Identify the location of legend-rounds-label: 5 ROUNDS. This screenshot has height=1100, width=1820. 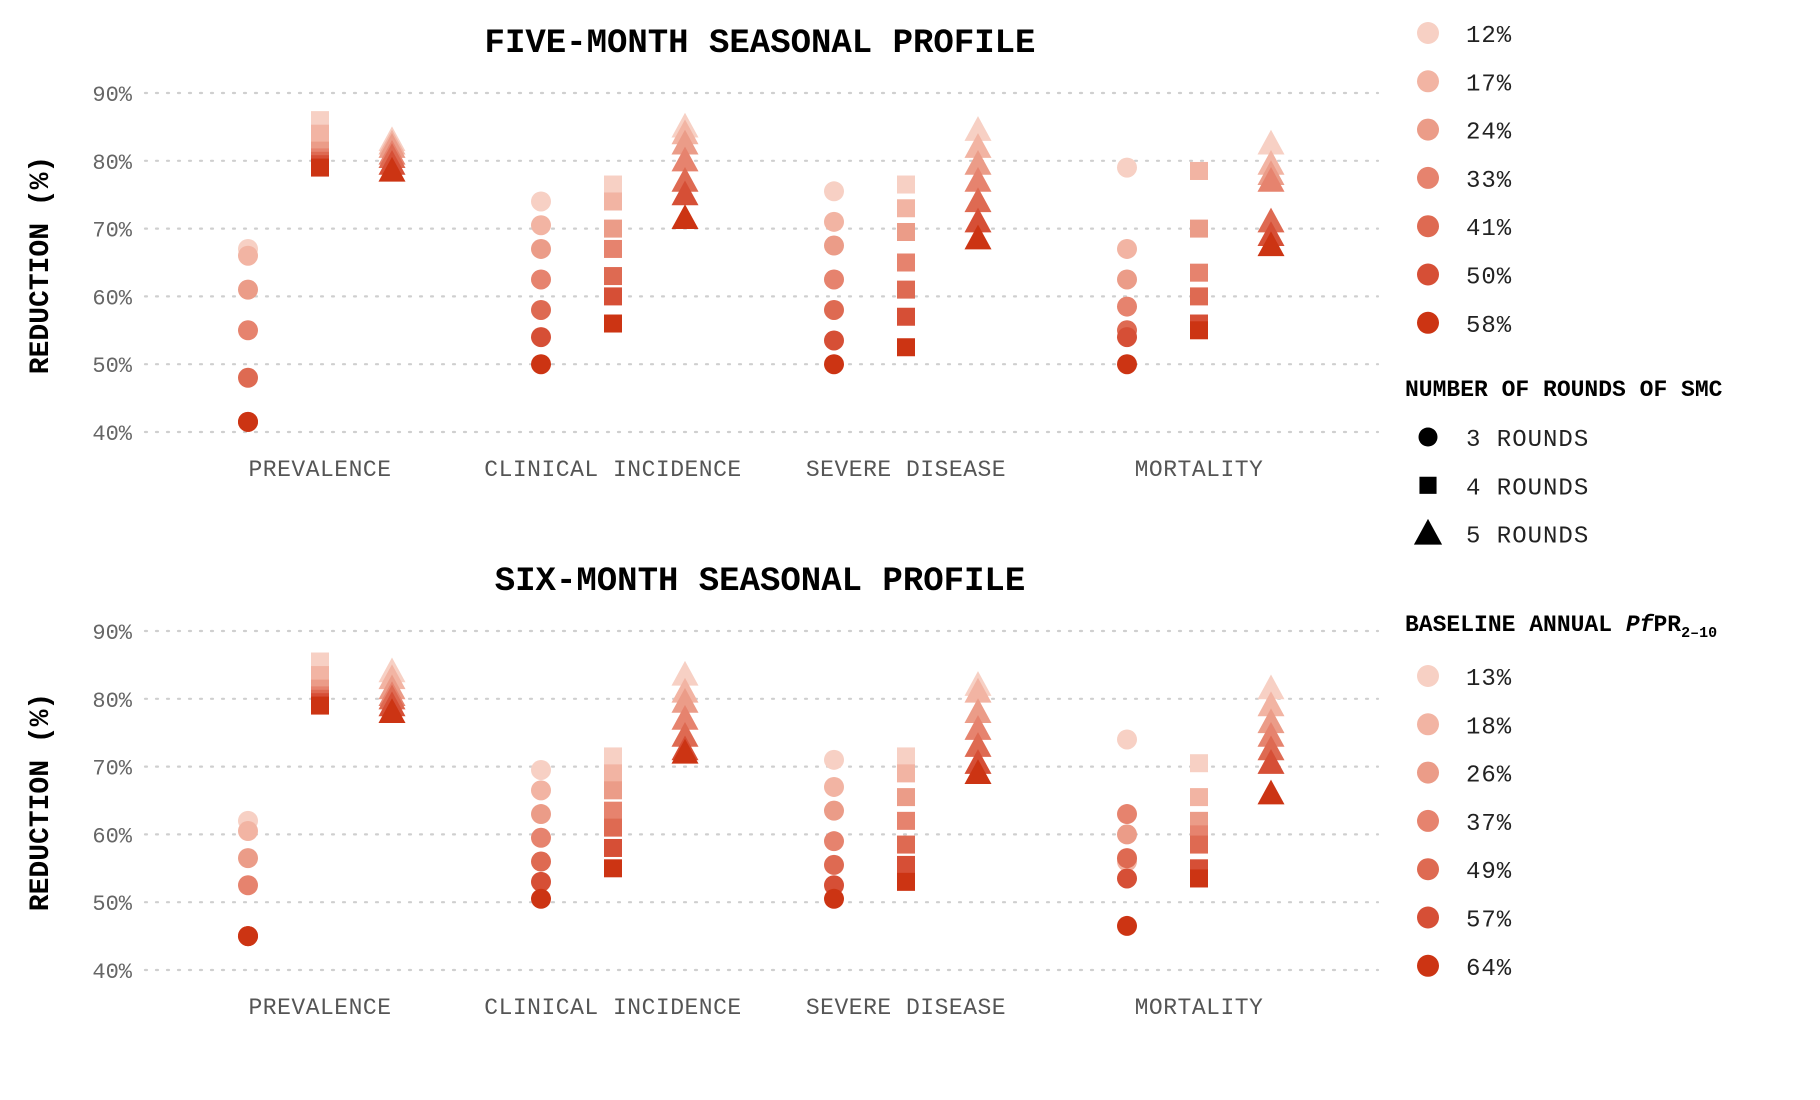
(1527, 537).